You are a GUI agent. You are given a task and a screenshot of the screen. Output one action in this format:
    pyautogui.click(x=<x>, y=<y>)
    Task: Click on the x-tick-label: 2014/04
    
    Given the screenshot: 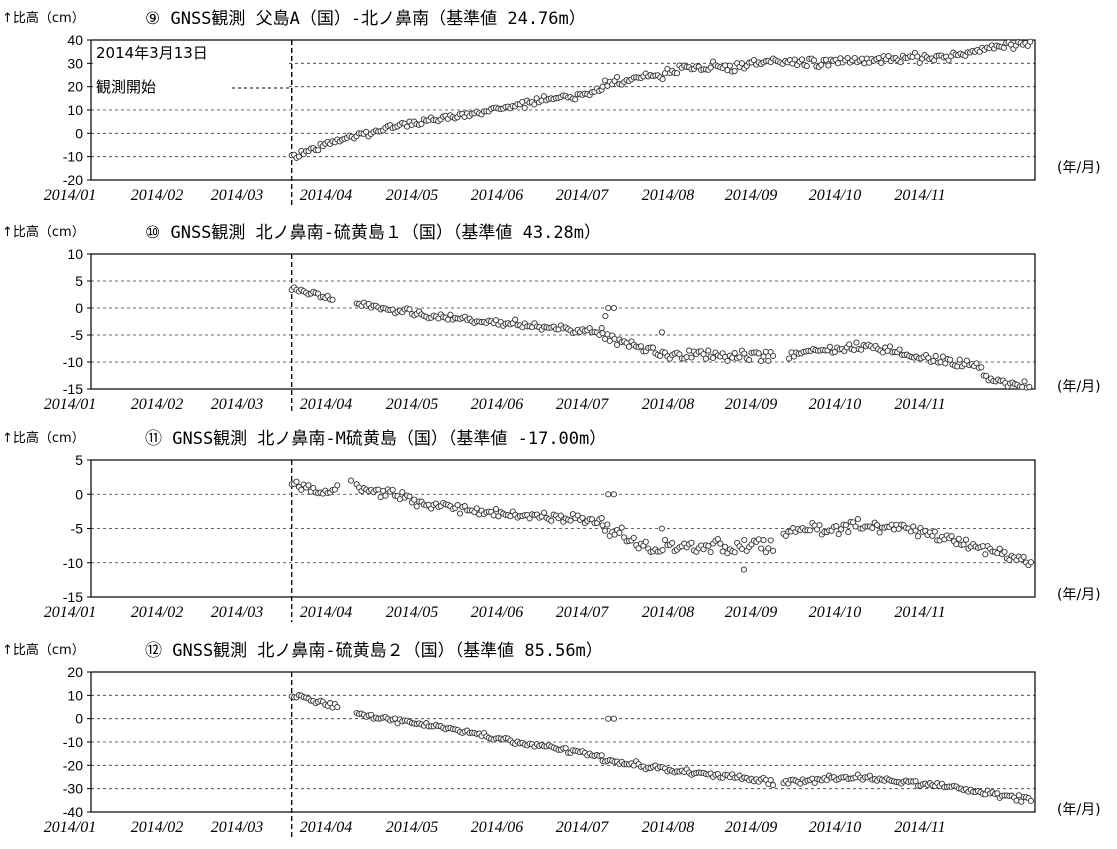 What is the action you would take?
    pyautogui.click(x=326, y=612)
    